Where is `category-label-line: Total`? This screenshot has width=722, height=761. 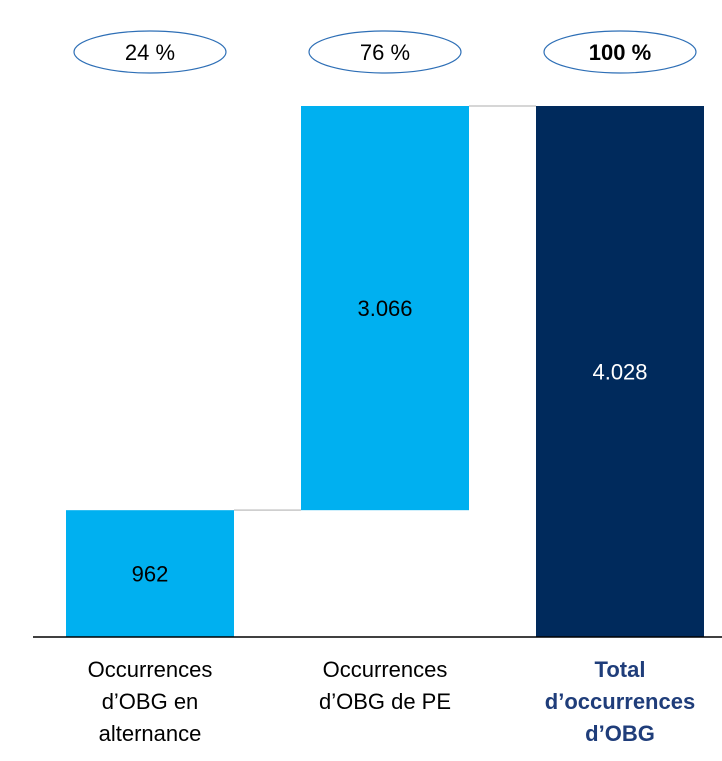
category-label-line: Total is located at coordinates (620, 669).